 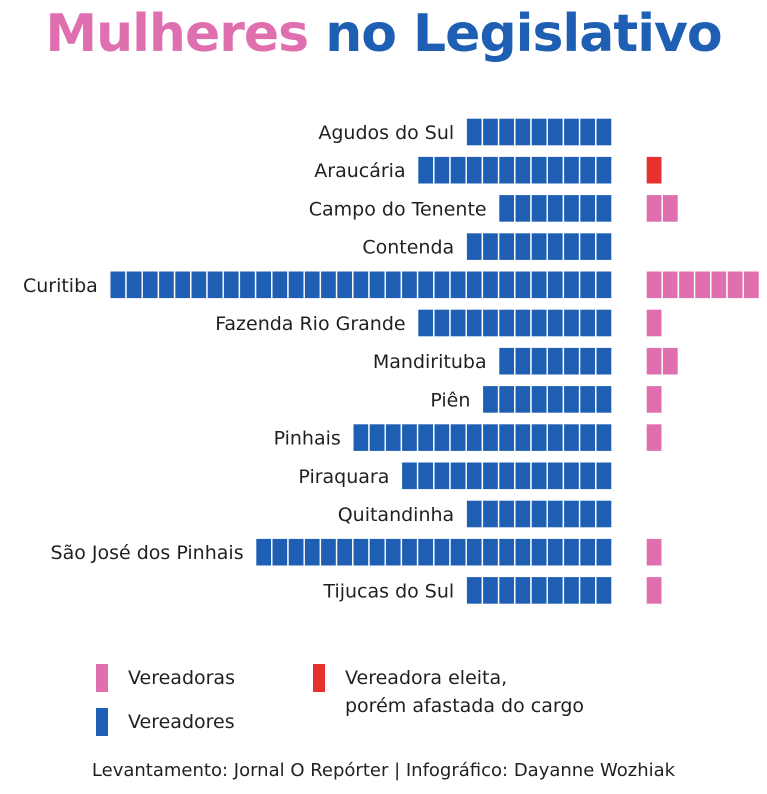 What do you see at coordinates (181, 722) in the screenshot?
I see `legend-label-vereadores: Vereadores` at bounding box center [181, 722].